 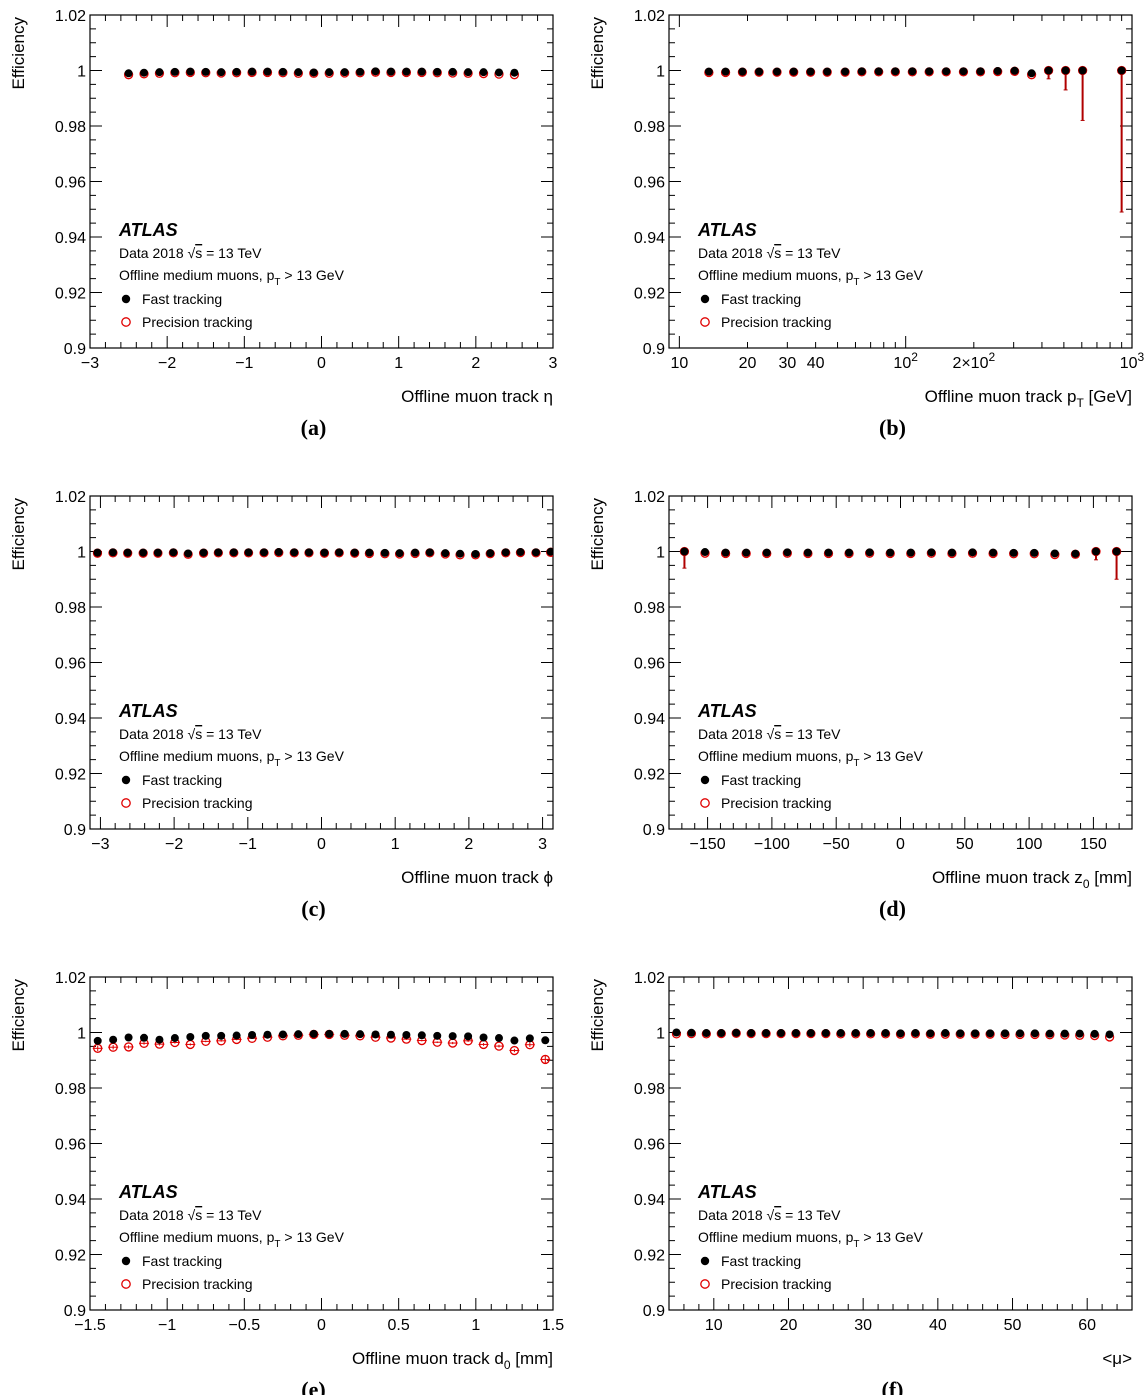 I want to click on x-tick-label: 60, so click(x=1087, y=1325).